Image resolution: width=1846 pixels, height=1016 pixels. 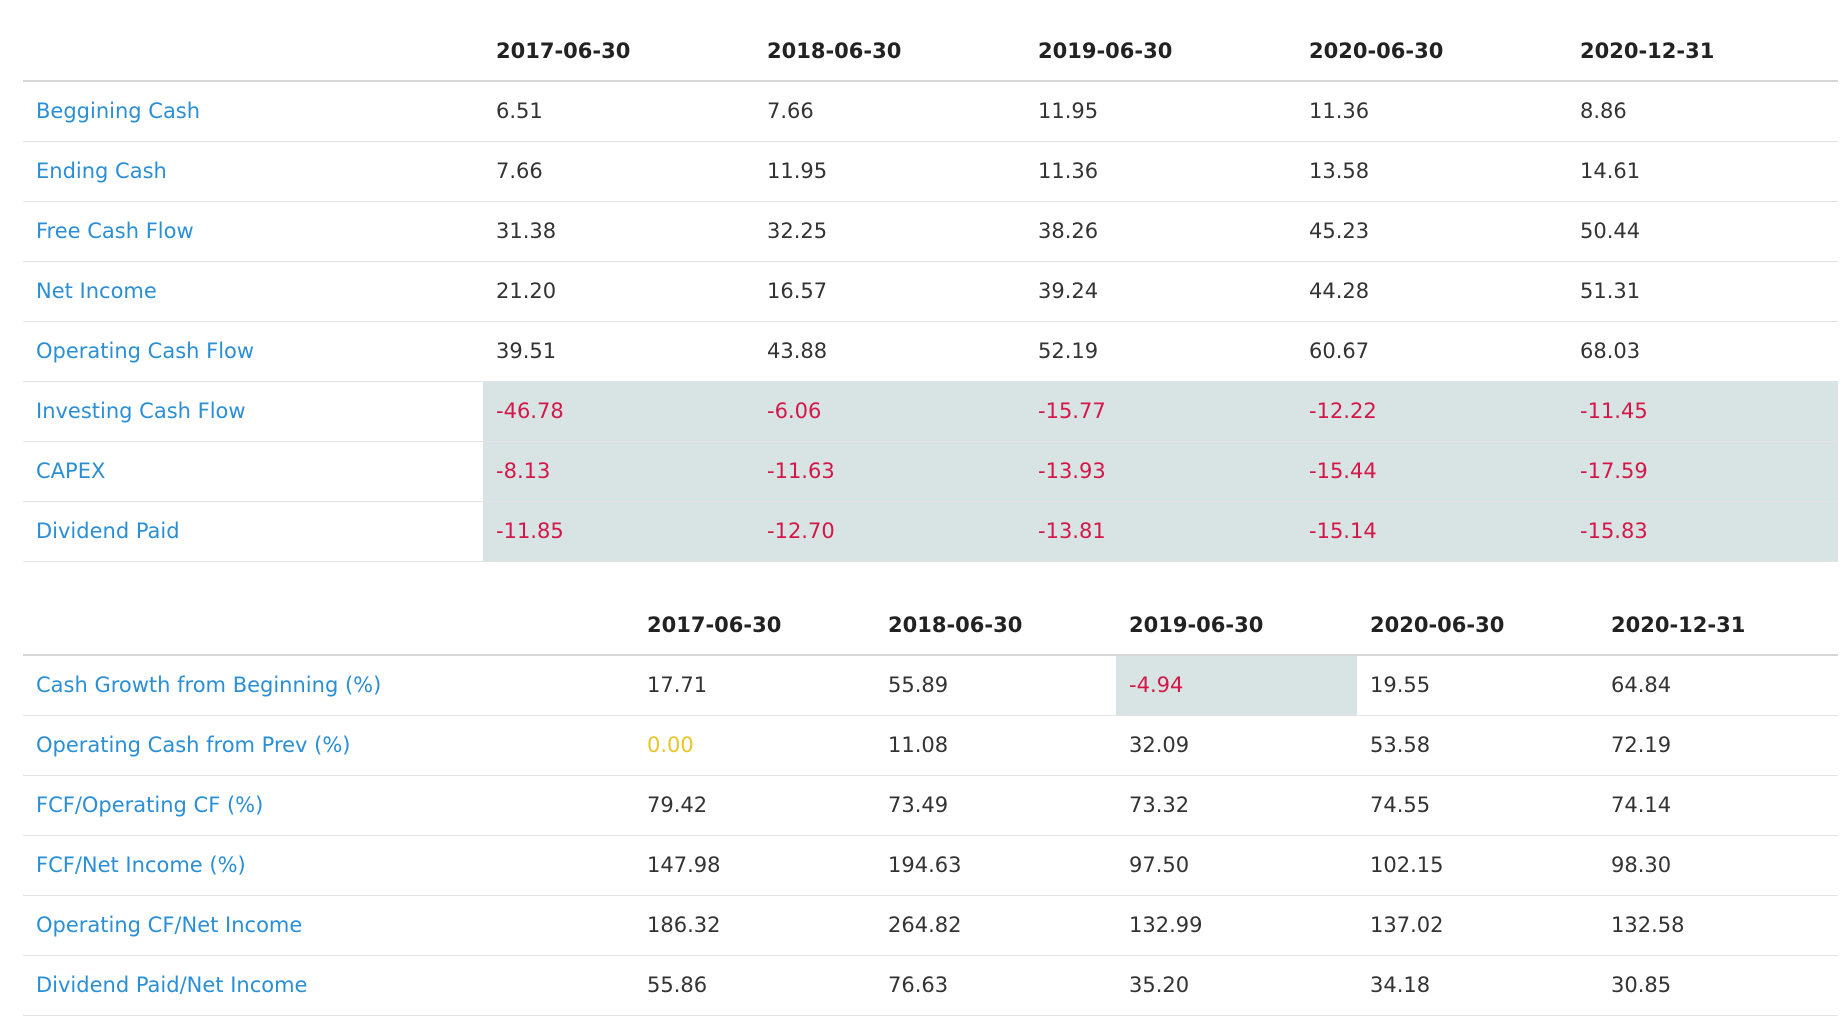 What do you see at coordinates (253, 111) in the screenshot?
I see `row-label-link: Beggining Cash` at bounding box center [253, 111].